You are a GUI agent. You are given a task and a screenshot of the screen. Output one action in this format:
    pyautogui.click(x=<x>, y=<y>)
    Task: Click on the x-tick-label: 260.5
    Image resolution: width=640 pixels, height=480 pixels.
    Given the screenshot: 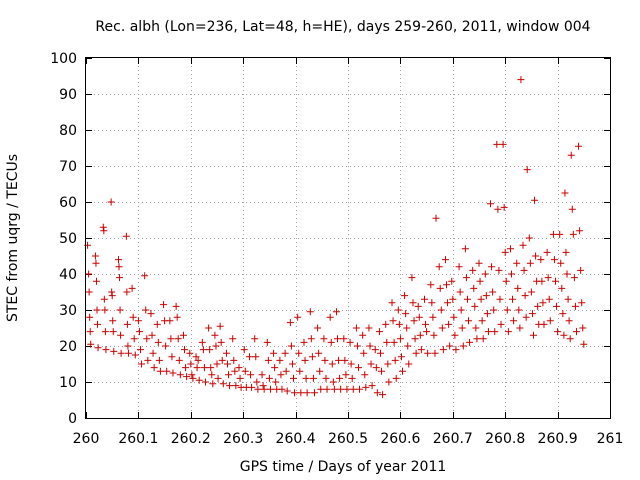 What is the action you would take?
    pyautogui.click(x=348, y=439)
    